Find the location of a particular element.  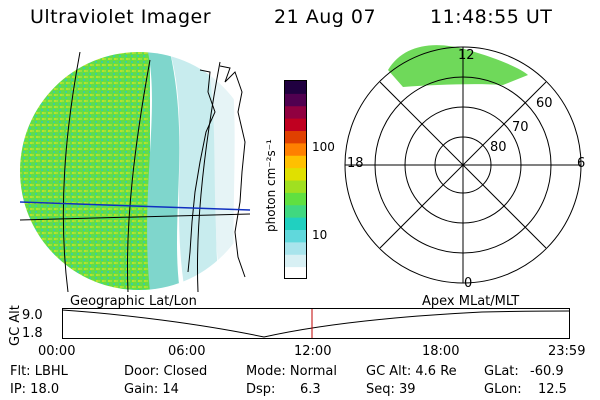

timeline-xtick-2359: 23:59 is located at coordinates (567, 351).